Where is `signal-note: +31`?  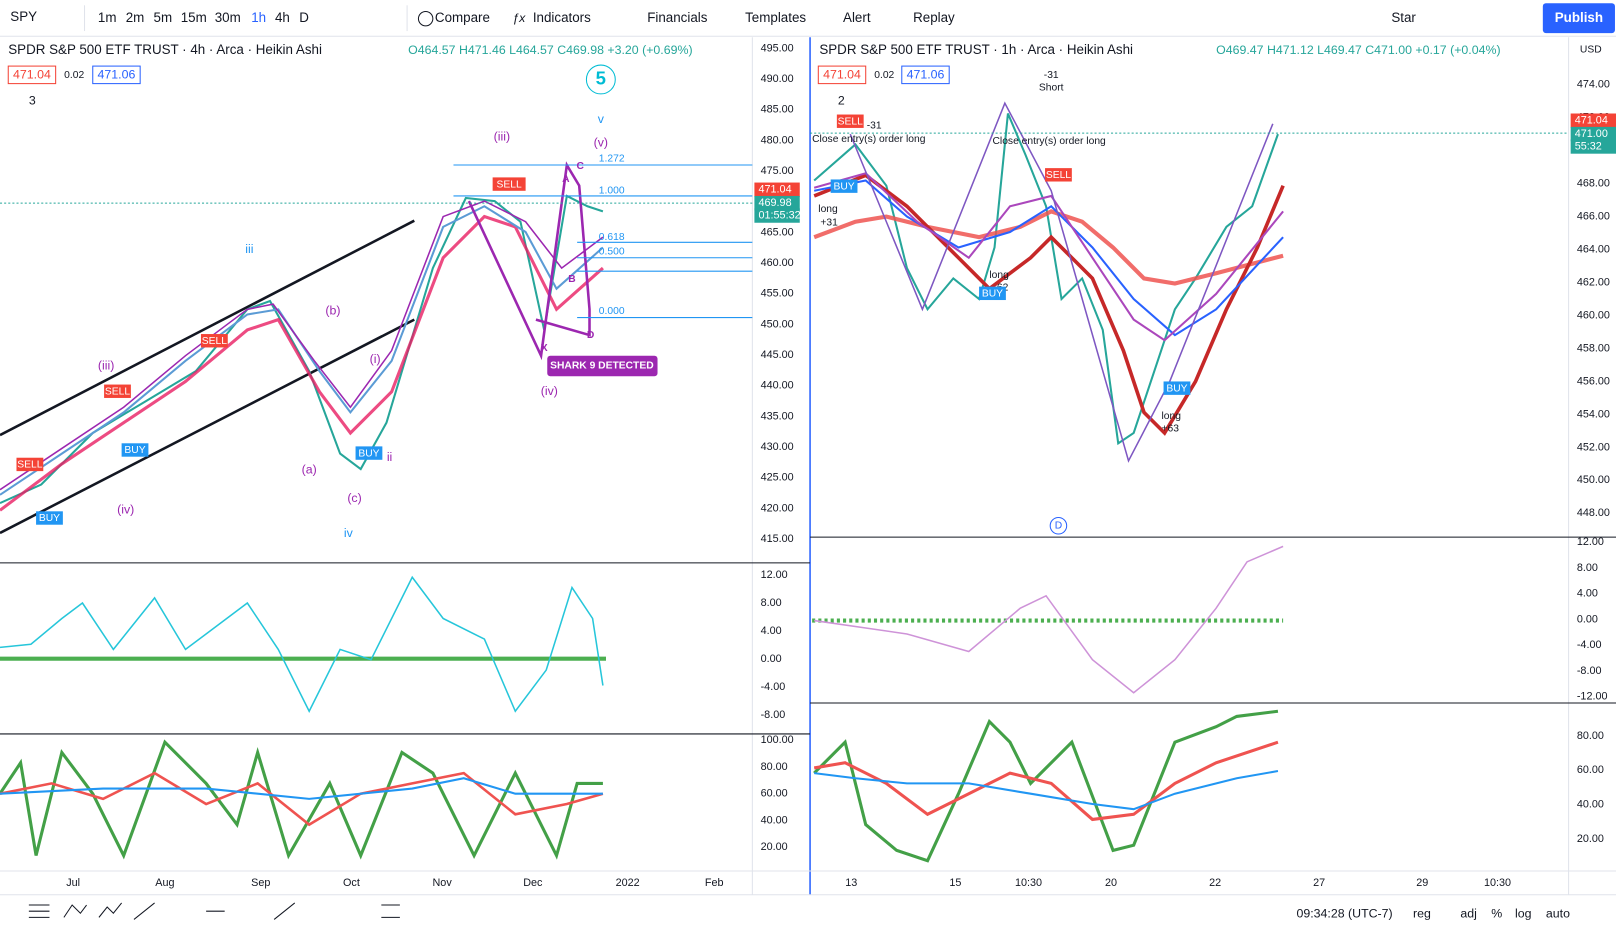 signal-note: +31 is located at coordinates (829, 222).